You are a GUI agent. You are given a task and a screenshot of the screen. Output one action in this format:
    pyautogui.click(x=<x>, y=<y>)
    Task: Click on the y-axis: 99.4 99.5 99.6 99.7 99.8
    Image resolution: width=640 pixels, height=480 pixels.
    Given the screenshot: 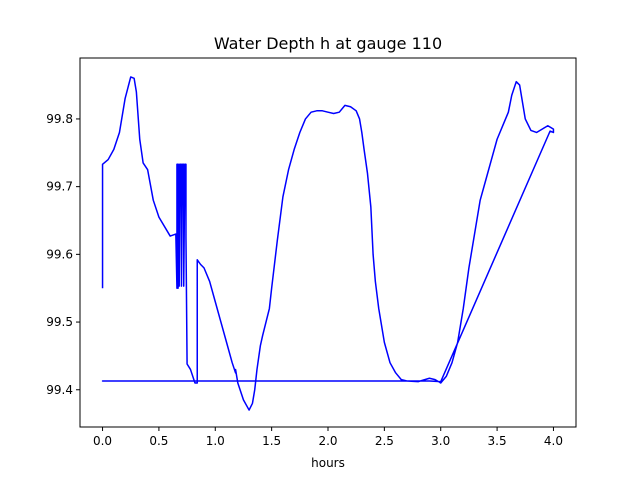 What is the action you would take?
    pyautogui.click(x=63, y=254)
    